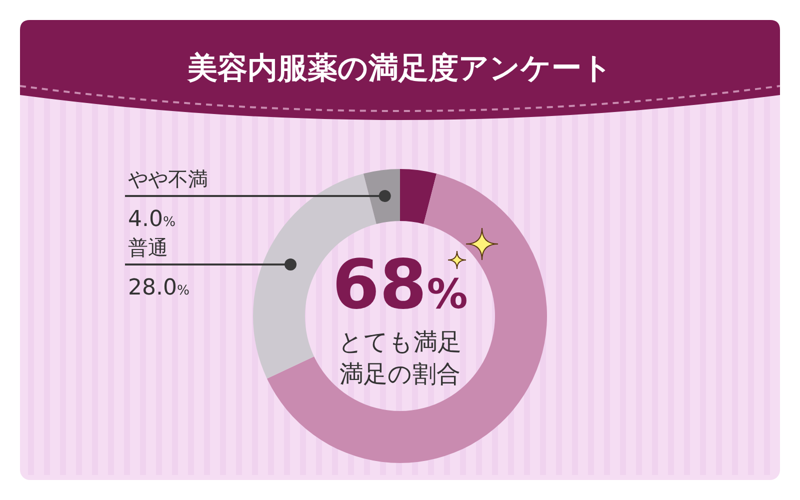 The image size is (800, 500). What do you see at coordinates (148, 247) in the screenshot?
I see `slice-label: 普通` at bounding box center [148, 247].